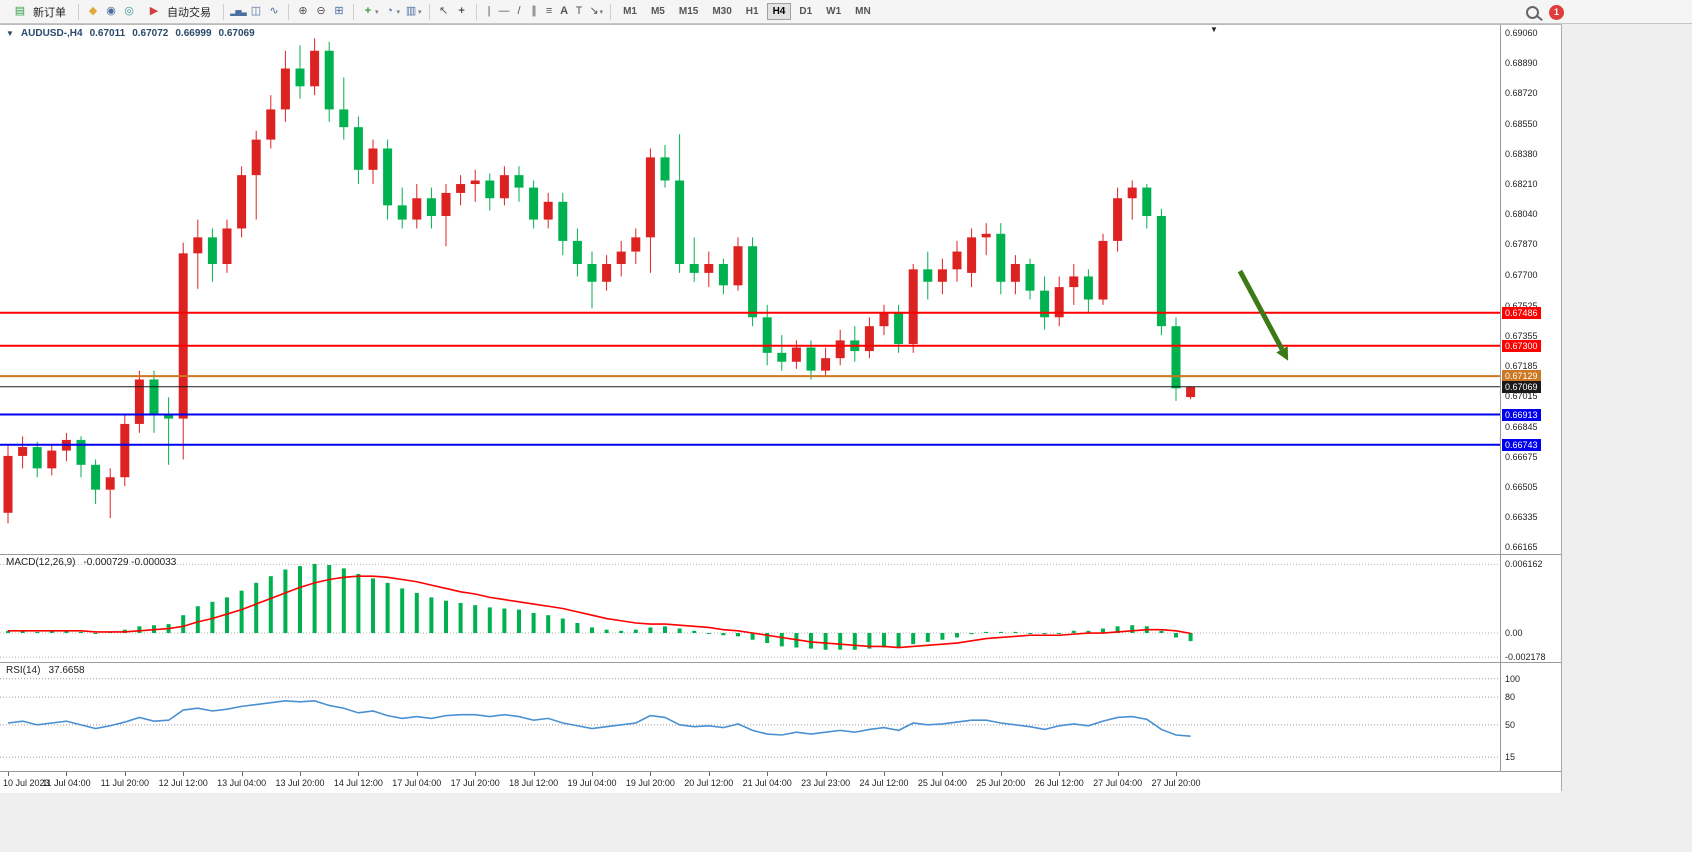  Describe the element at coordinates (722, 11) in the screenshot. I see `timeframe-m30-button: M30` at that location.